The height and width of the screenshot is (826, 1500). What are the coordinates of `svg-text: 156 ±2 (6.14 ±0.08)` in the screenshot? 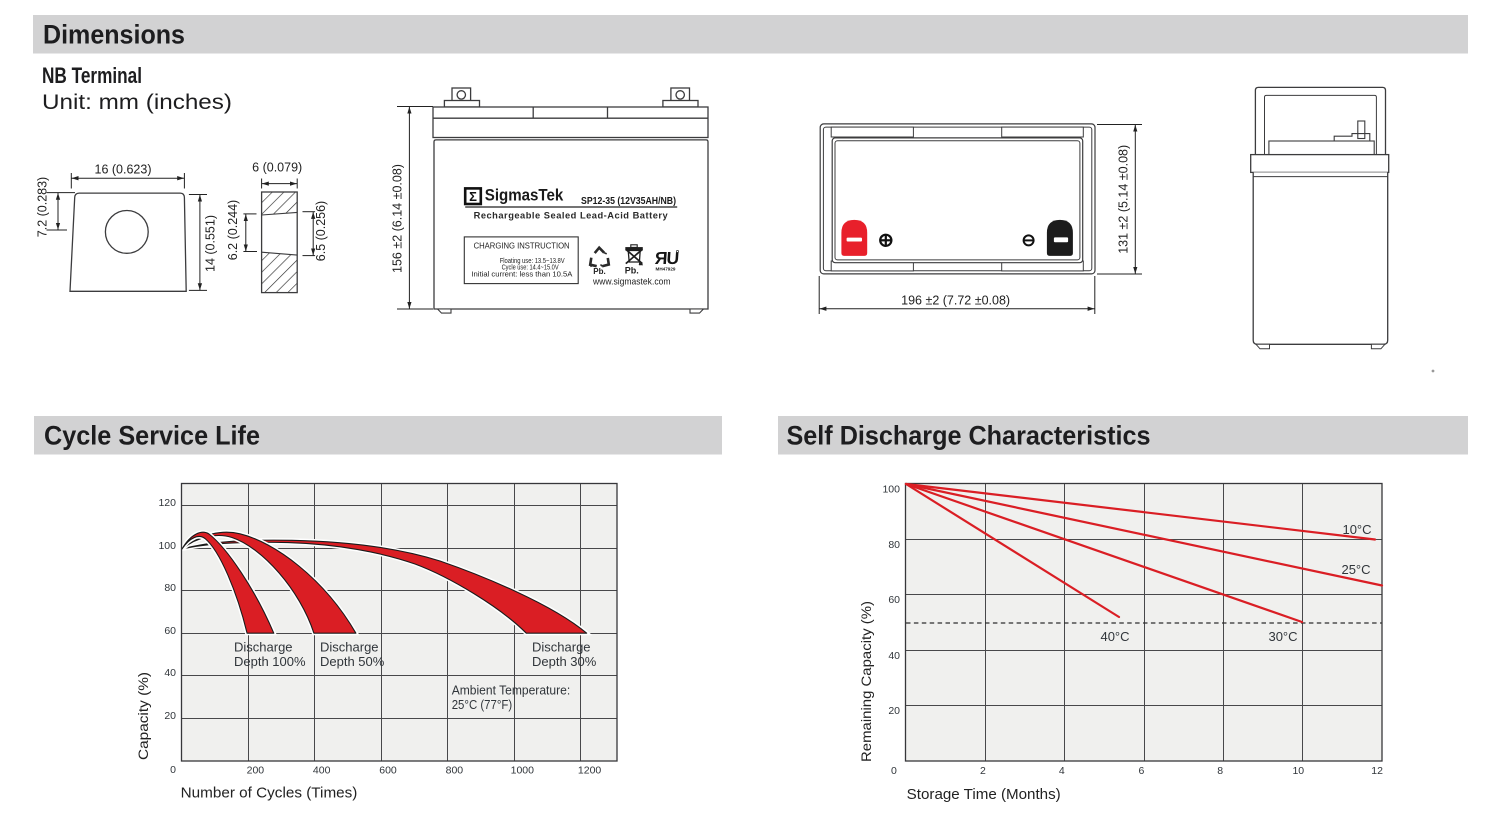 It's located at (398, 218).